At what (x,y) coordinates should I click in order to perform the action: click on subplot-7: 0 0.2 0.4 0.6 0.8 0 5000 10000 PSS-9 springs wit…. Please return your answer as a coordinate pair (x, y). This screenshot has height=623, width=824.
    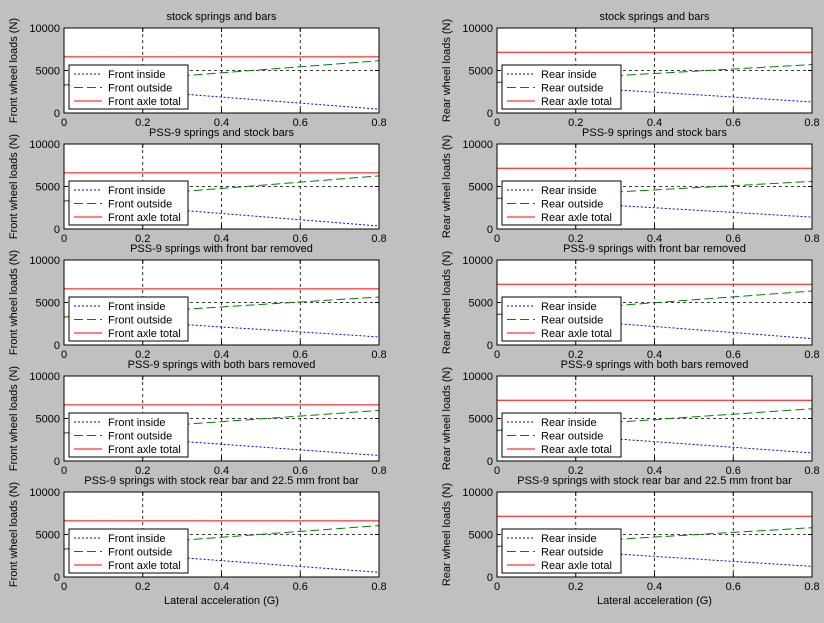
    Looking at the image, I should click on (197, 418).